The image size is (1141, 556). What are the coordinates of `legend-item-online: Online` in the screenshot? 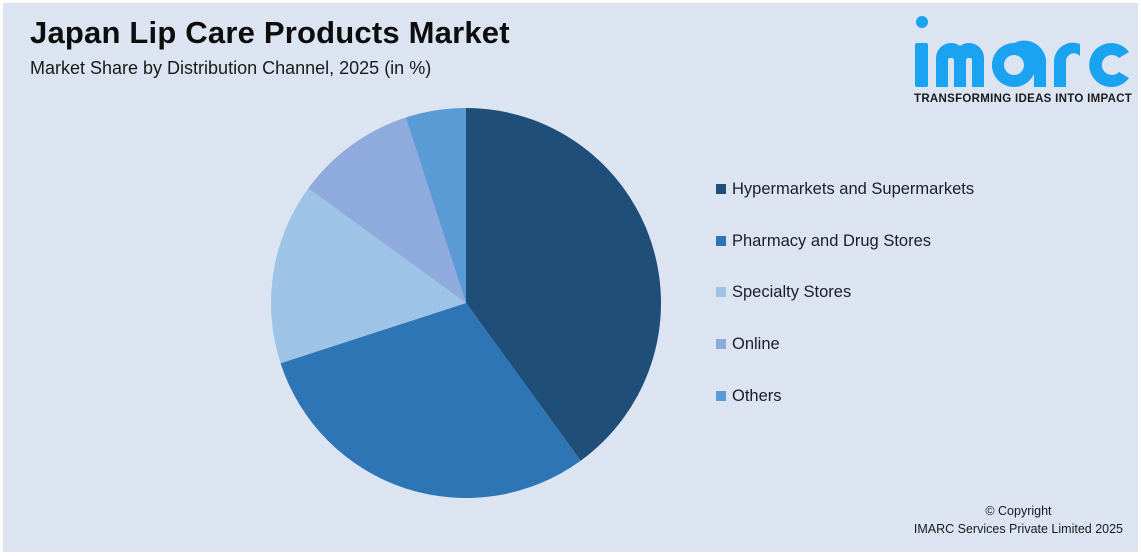 It's located at (845, 359).